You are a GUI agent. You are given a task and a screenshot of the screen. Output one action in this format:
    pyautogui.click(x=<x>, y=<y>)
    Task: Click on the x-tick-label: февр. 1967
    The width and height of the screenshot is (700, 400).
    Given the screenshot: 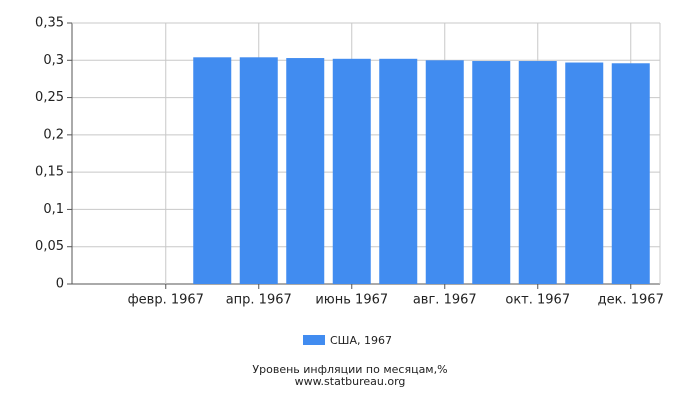 What is the action you would take?
    pyautogui.click(x=166, y=300)
    